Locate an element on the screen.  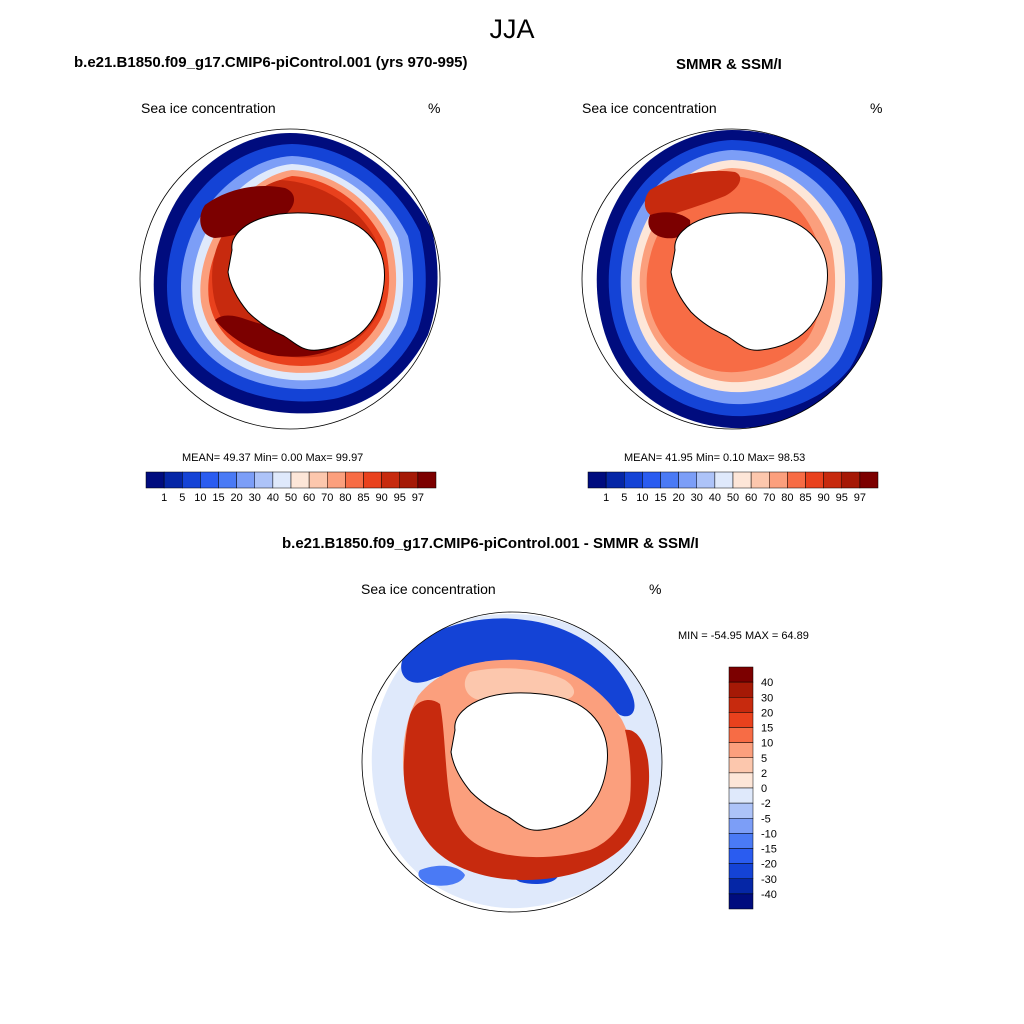
panel-2-colorbar-tick-label: 40 is located at coordinates (715, 498).